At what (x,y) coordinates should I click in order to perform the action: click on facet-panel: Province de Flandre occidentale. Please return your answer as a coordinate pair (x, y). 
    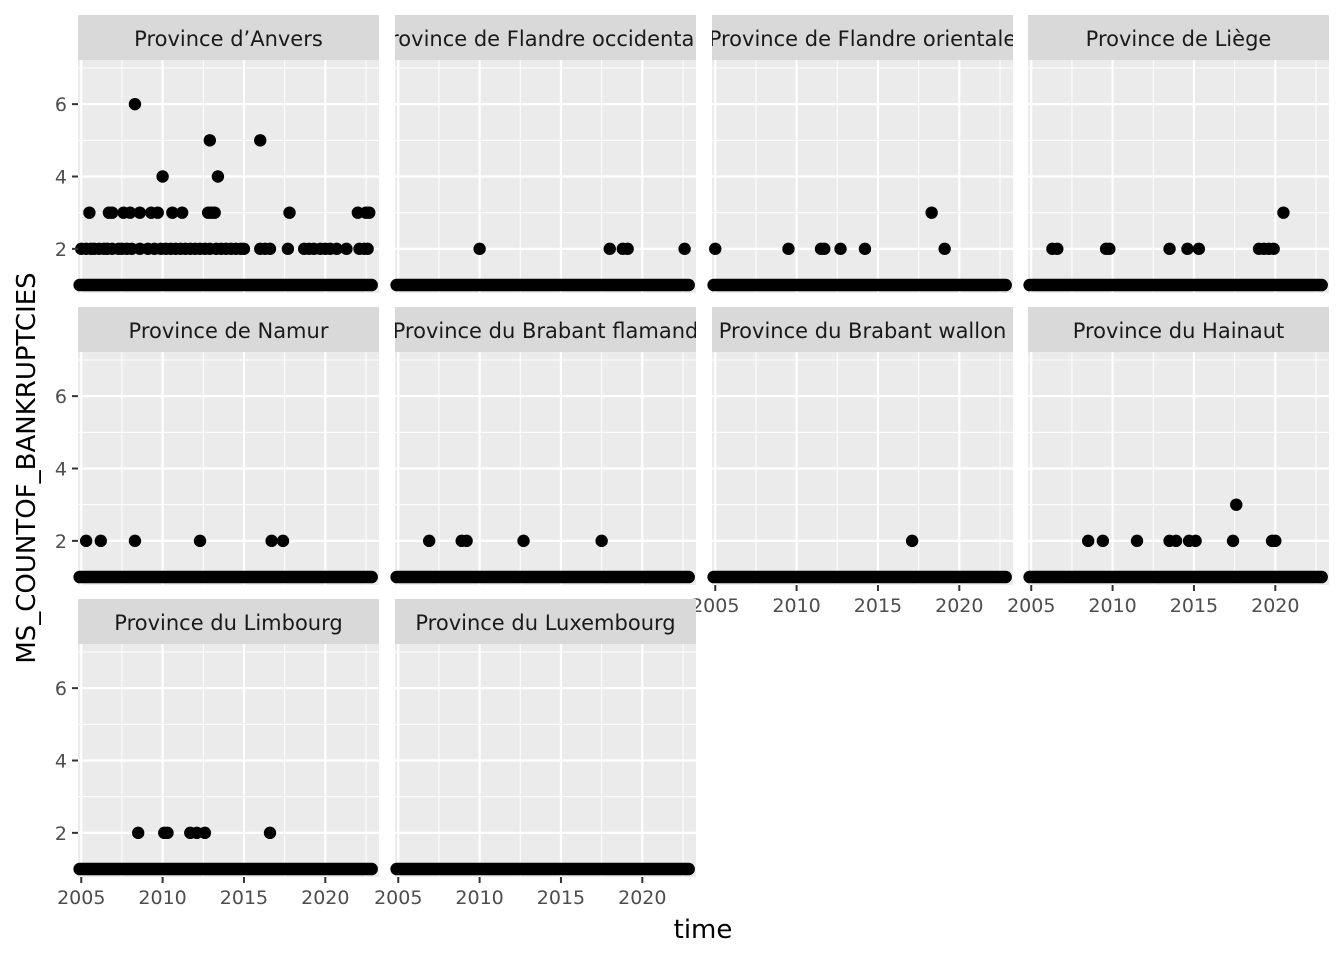
    Looking at the image, I should click on (545, 154).